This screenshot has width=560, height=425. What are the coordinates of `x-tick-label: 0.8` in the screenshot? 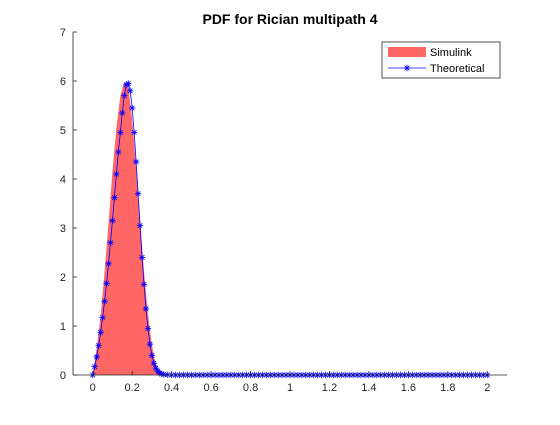 It's located at (250, 388).